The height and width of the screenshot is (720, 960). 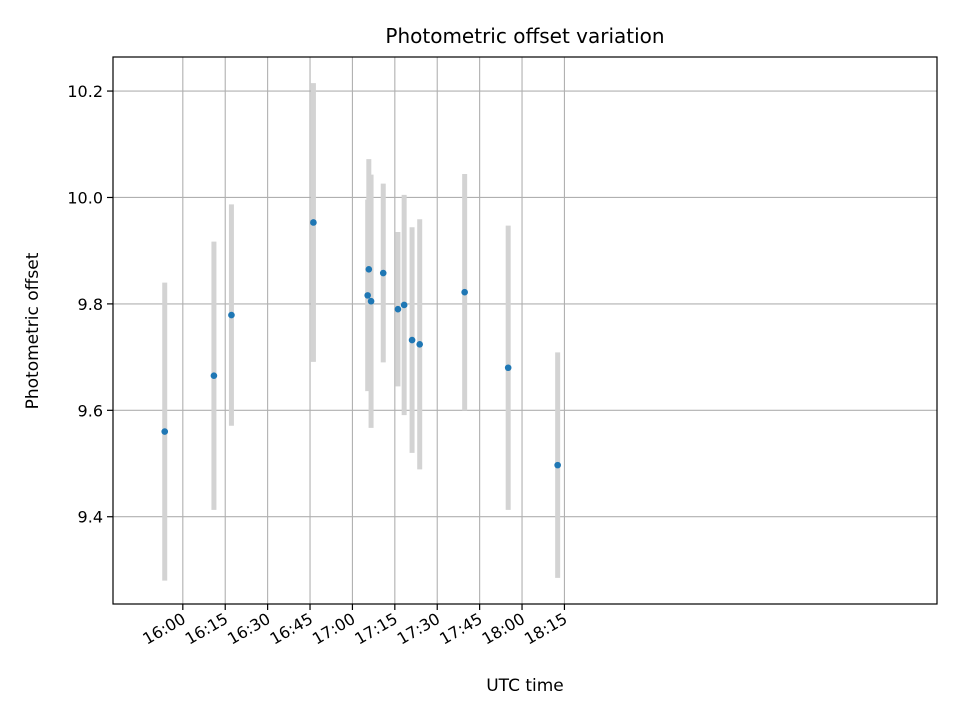 I want to click on y-tick-label: 9.8, so click(x=90, y=304).